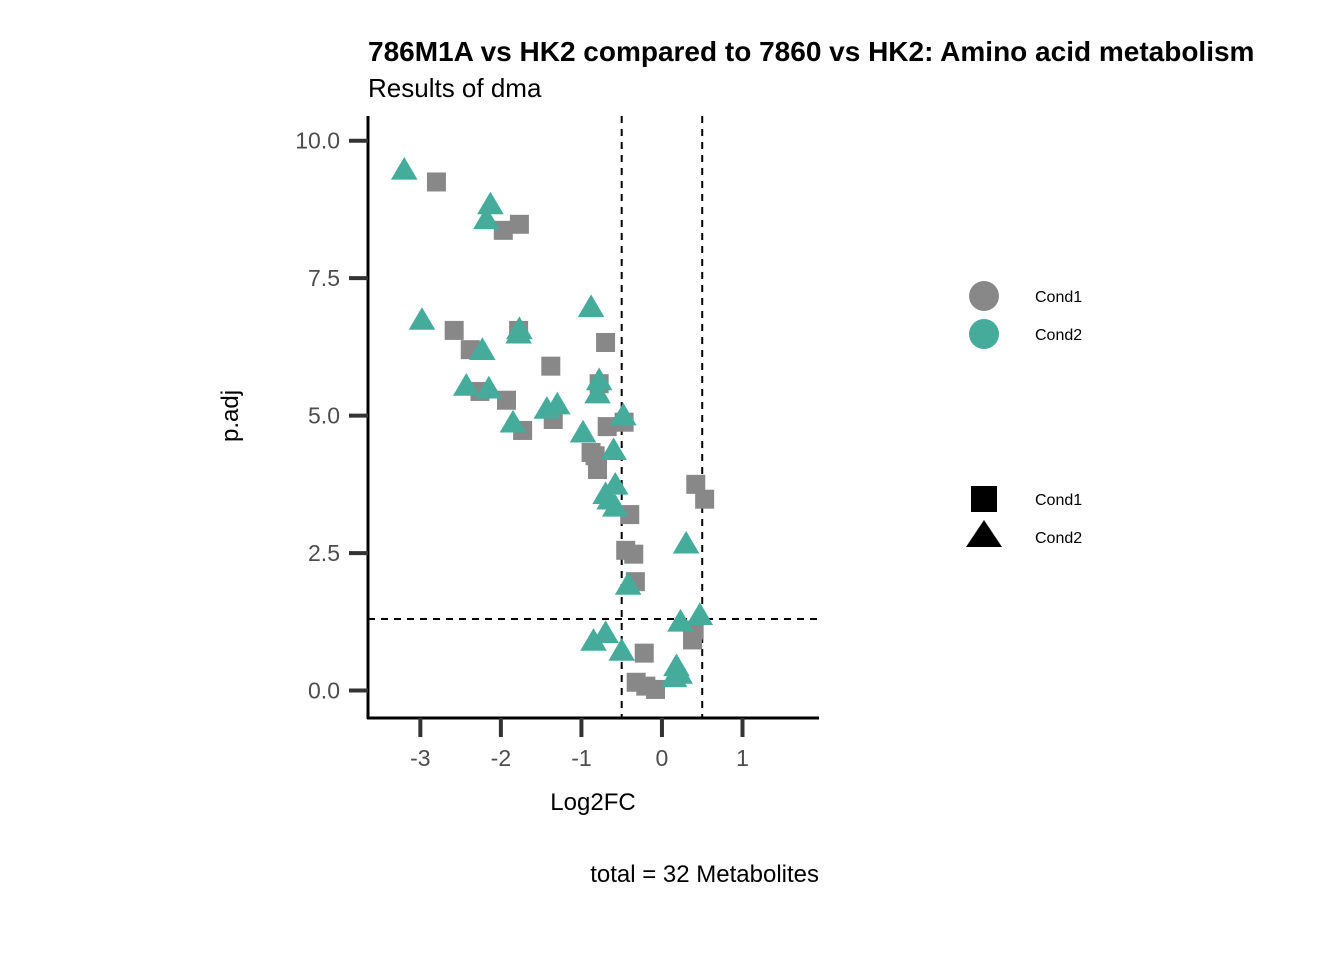 Image resolution: width=1344 pixels, height=960 pixels. What do you see at coordinates (1058, 297) in the screenshot?
I see `legend-color-label: Cond1` at bounding box center [1058, 297].